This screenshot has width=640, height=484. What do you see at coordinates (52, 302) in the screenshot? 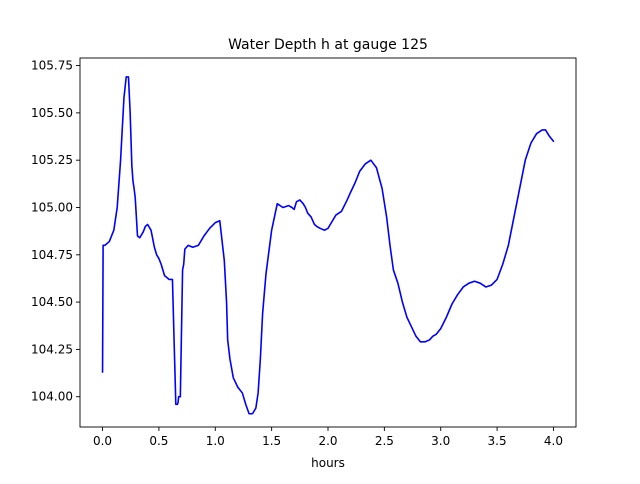
I see `y-tick-label: 104.50` at bounding box center [52, 302].